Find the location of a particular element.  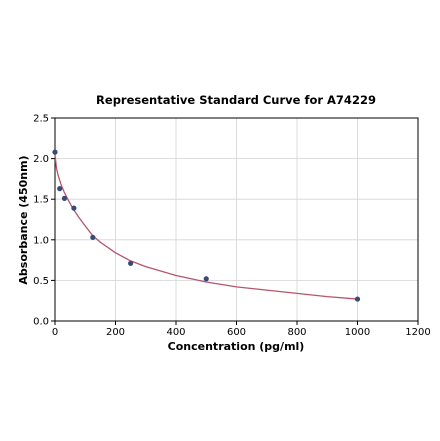

x-tick-label: 400 is located at coordinates (175, 332).